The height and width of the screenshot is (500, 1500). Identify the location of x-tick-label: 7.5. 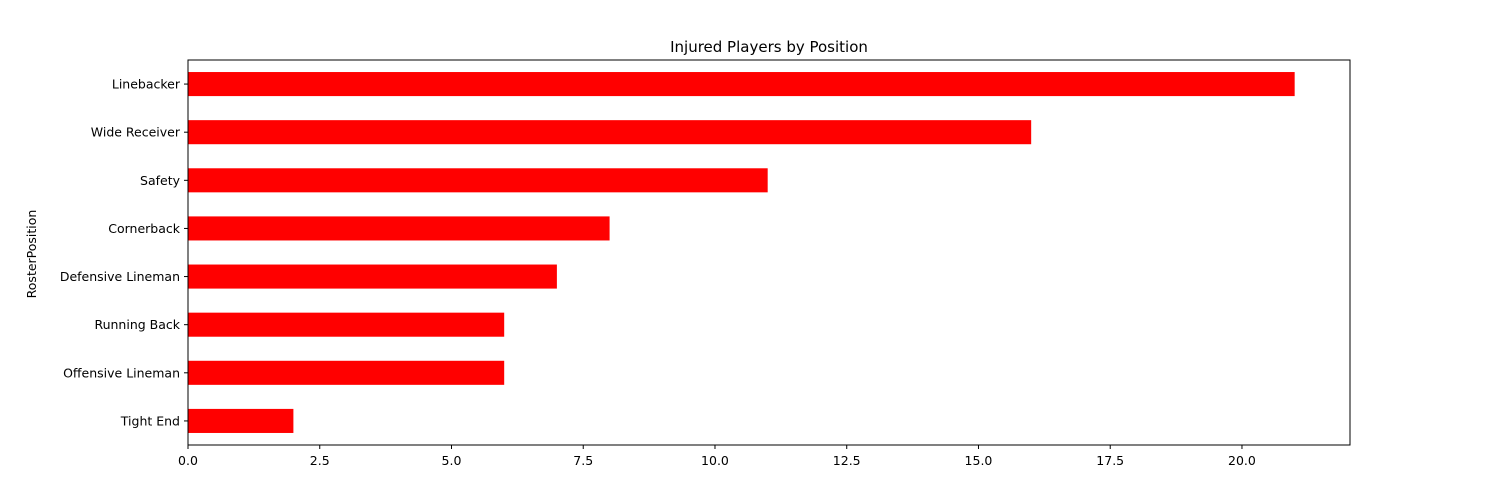
(583, 460).